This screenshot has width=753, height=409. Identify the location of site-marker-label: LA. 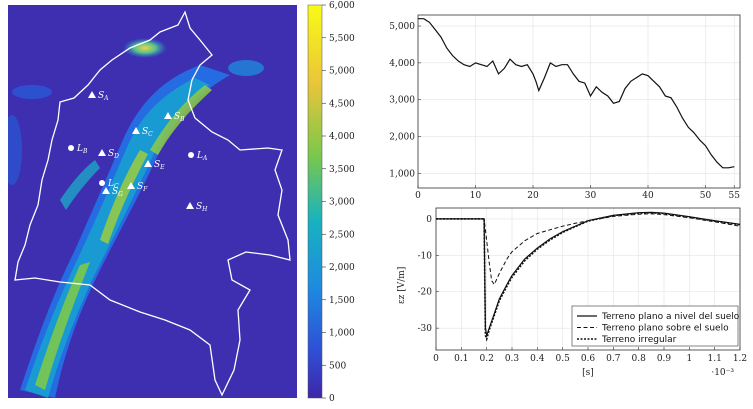
(202, 156).